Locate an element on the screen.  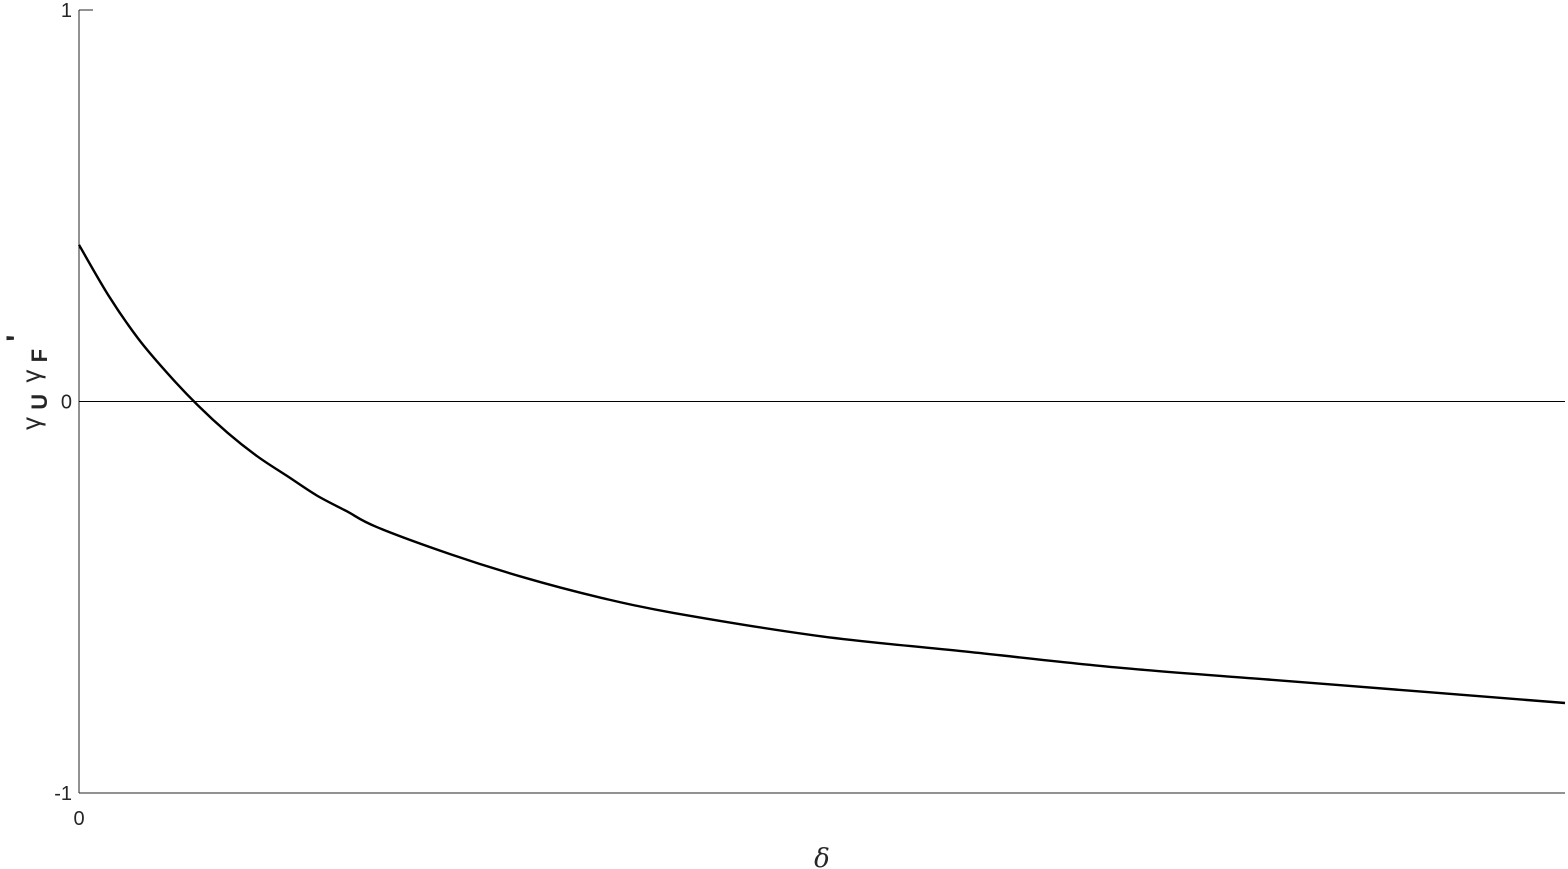
y-tick-label-0: 1 is located at coordinates (66, 11).